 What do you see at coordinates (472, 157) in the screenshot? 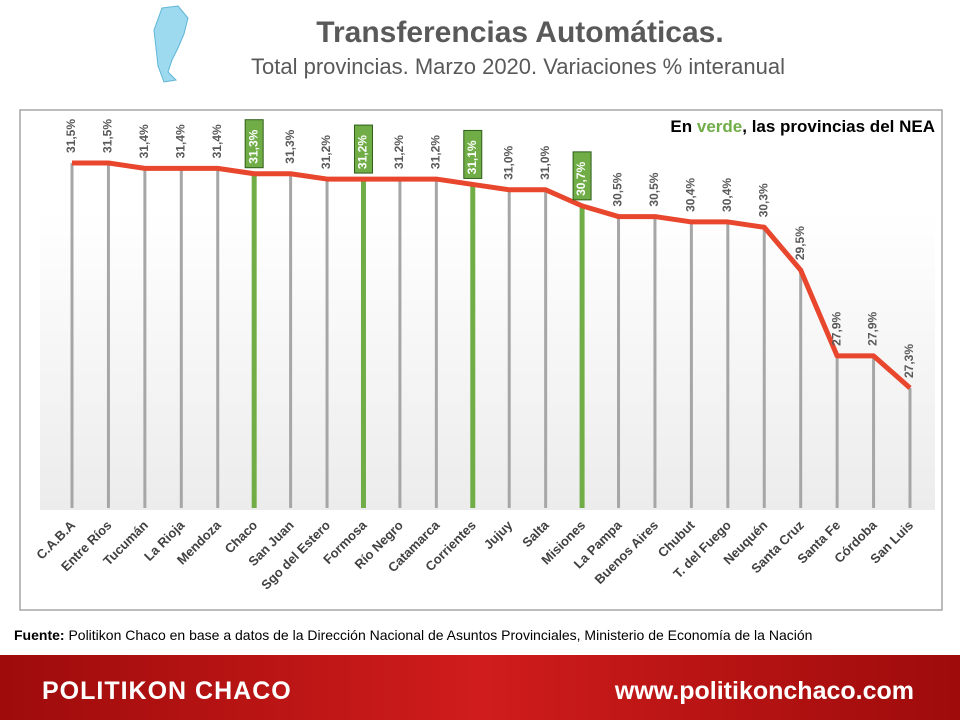
I see `value-label: 31,1%` at bounding box center [472, 157].